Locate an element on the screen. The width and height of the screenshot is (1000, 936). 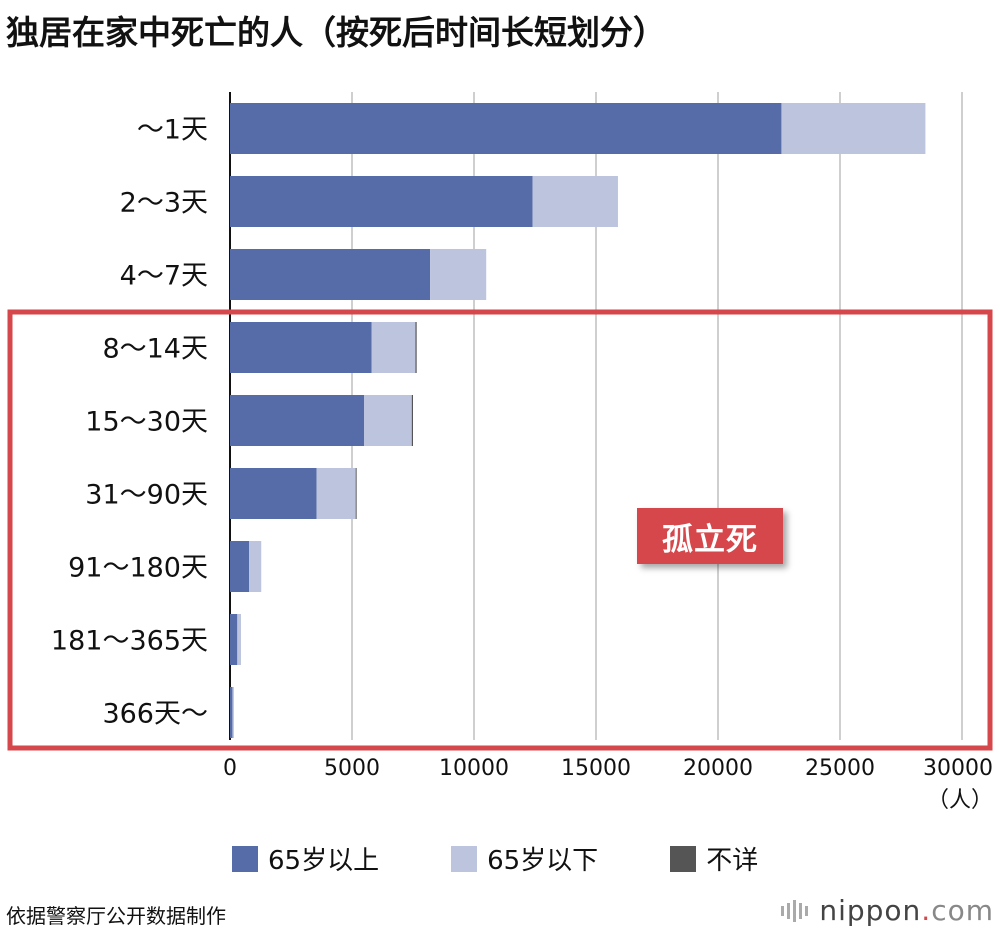
x-tick-labels: 0 5000 10000 15000 20000 25000 30000 is located at coordinates (608, 768).